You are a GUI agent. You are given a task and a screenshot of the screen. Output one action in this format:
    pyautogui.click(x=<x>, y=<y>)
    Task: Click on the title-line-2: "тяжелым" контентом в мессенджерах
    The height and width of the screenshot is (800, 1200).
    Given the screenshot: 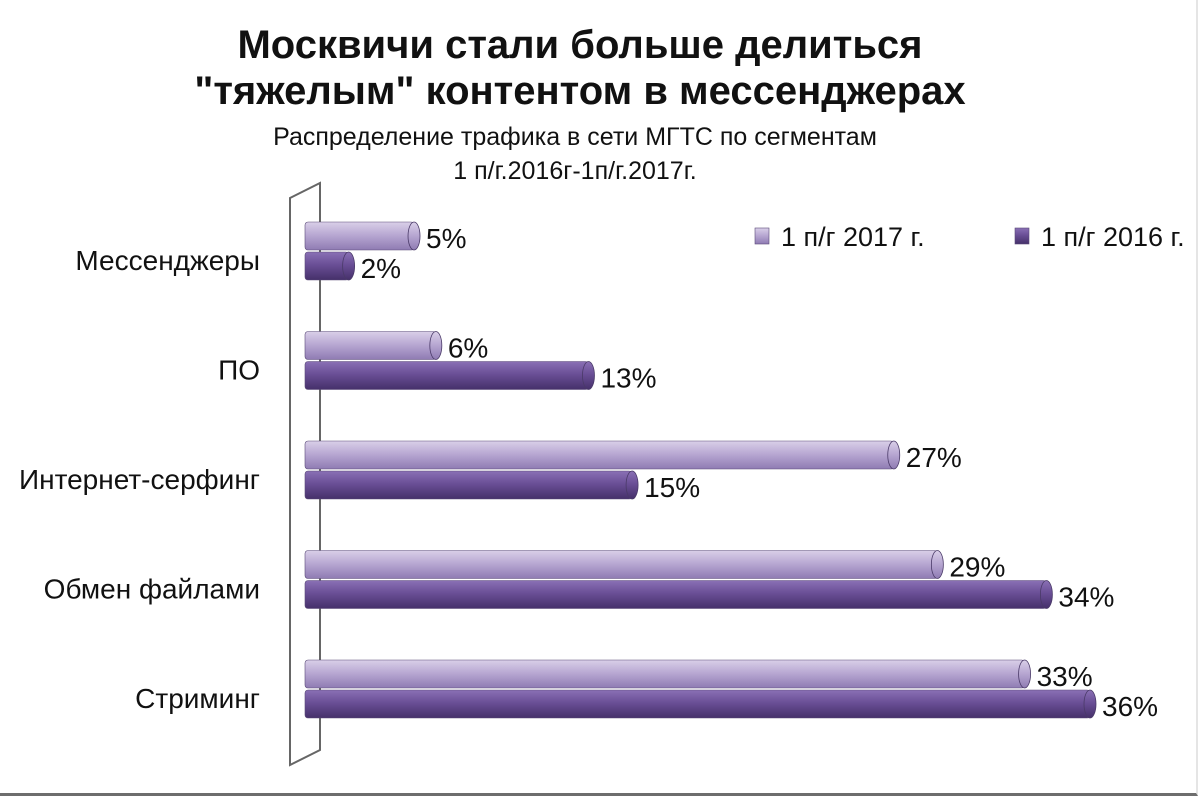 What is the action you would take?
    pyautogui.click(x=580, y=91)
    